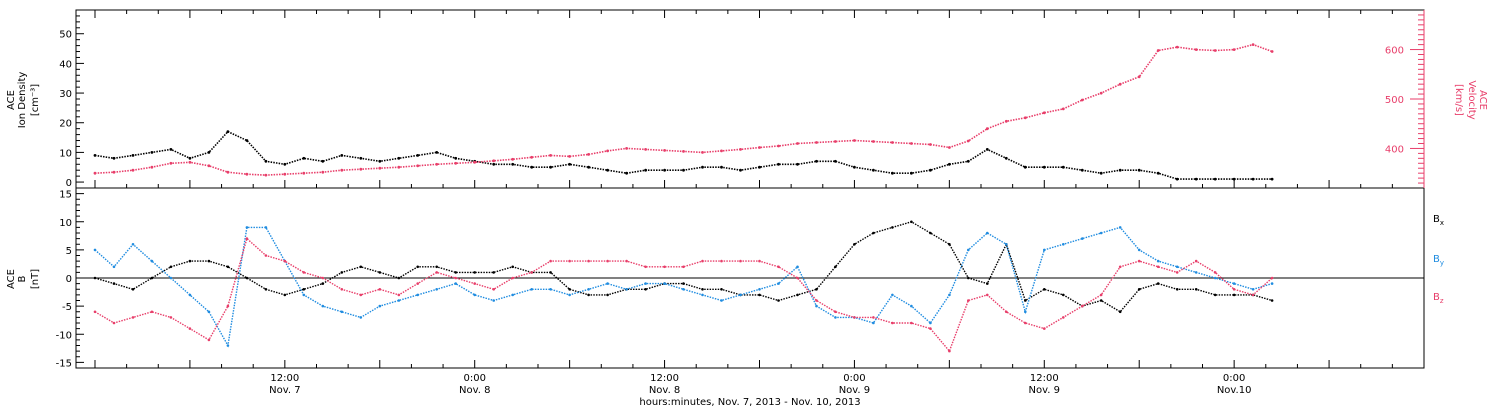 The height and width of the screenshot is (410, 1500). Describe the element at coordinates (854, 378) in the screenshot. I see `time-tick-label: 0:00` at that location.